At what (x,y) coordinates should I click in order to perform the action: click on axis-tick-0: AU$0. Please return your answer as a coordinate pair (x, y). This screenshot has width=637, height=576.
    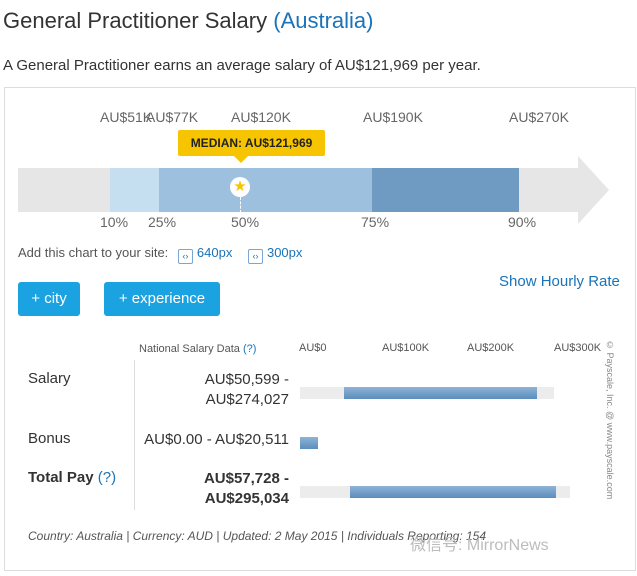
    Looking at the image, I should click on (313, 348).